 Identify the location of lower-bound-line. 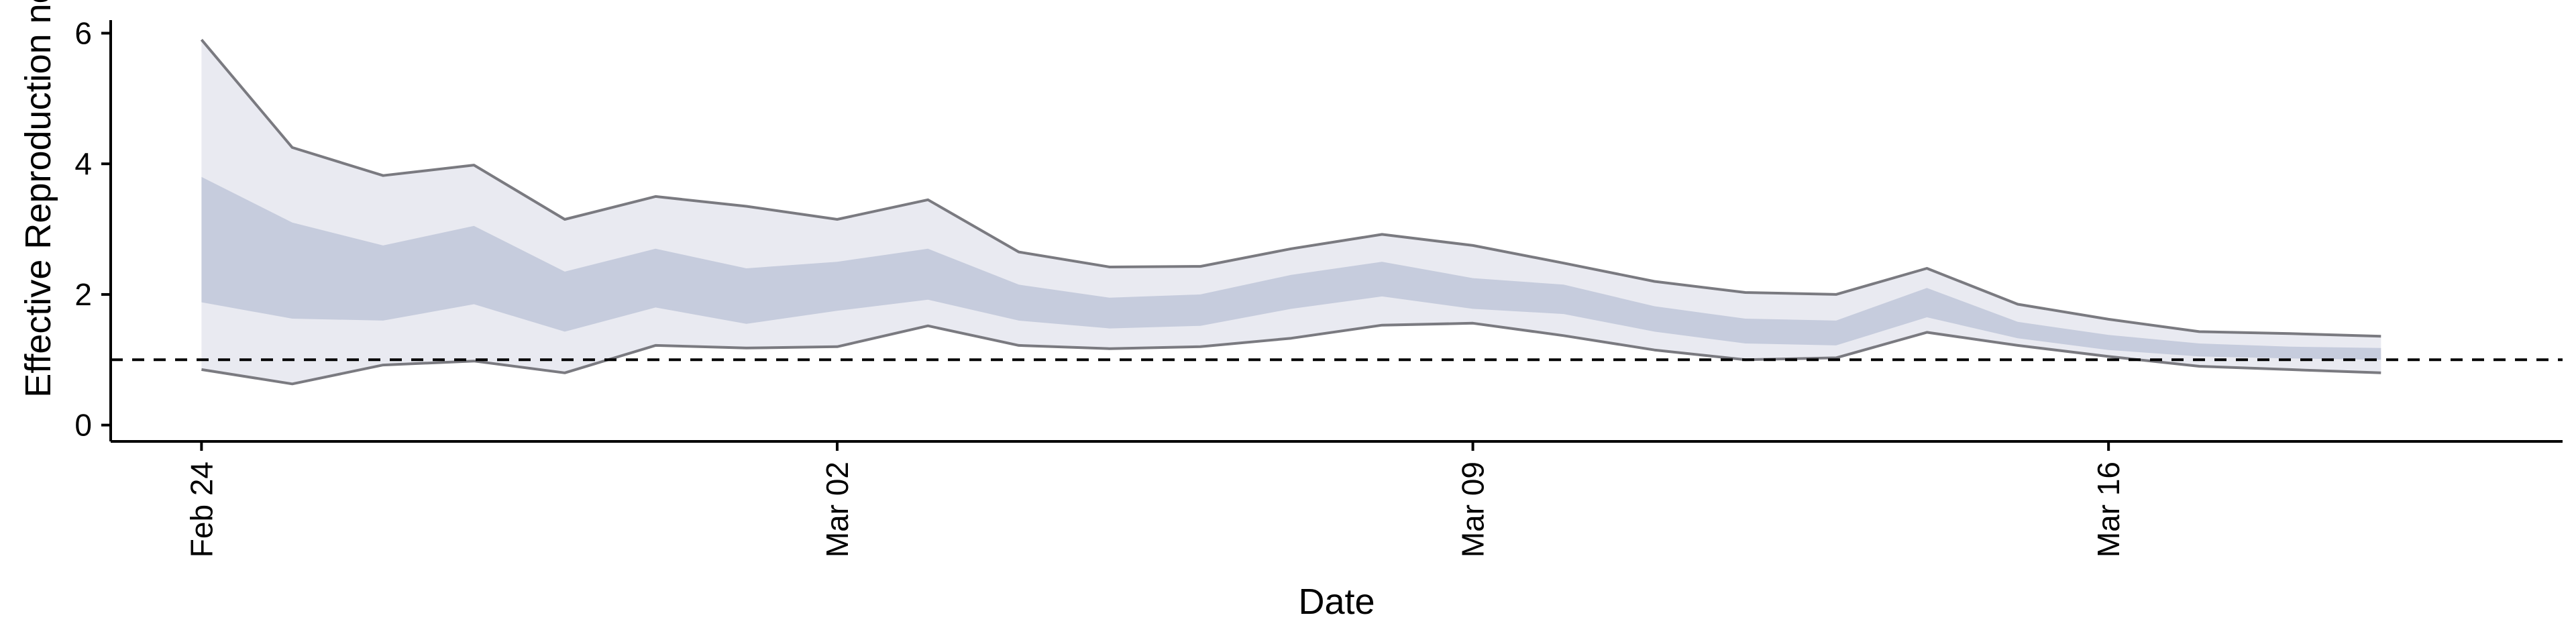
(1291, 353).